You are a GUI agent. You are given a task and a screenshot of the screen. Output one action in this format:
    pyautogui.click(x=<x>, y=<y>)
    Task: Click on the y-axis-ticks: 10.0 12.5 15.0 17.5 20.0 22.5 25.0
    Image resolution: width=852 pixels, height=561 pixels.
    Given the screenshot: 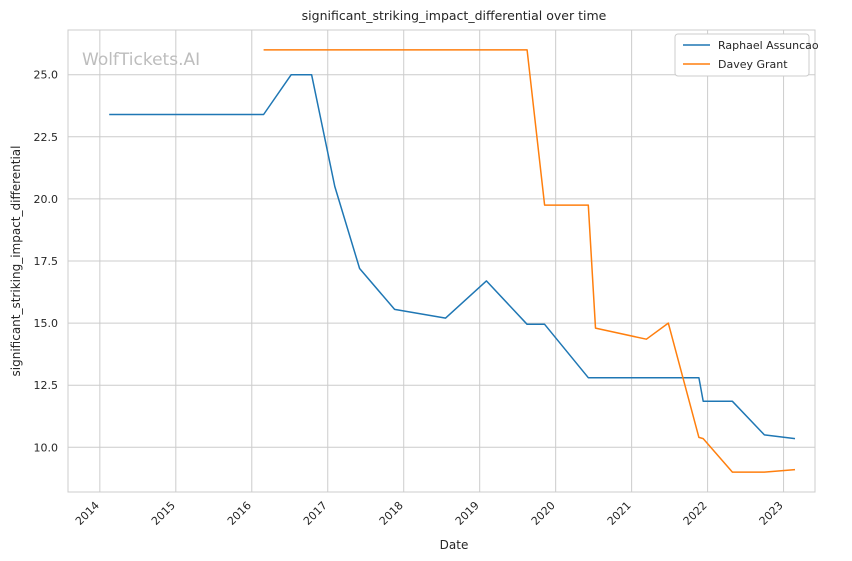 What is the action you would take?
    pyautogui.click(x=46, y=262)
    